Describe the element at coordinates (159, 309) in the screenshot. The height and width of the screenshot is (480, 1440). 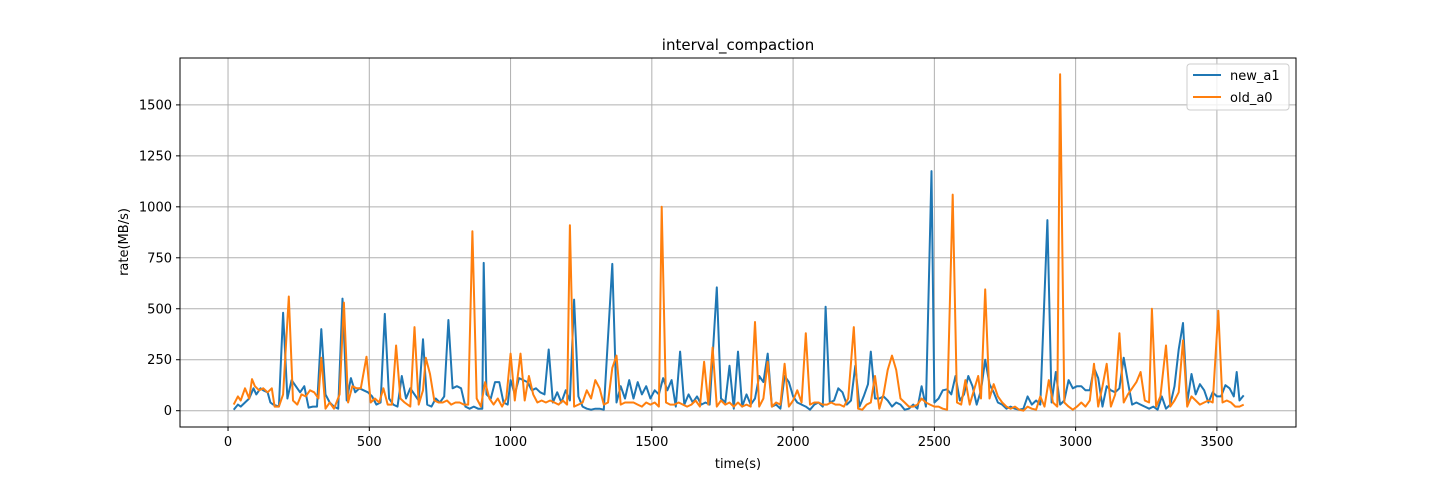
I see `y-tick-label: 500` at that location.